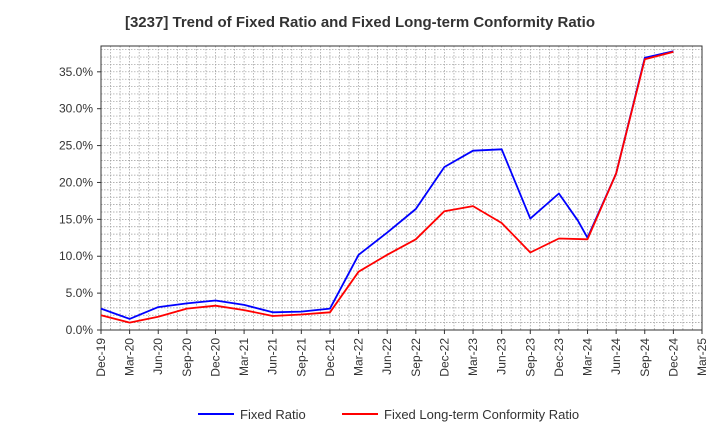 Image resolution: width=720 pixels, height=440 pixels. I want to click on x-tick-label: Dec-19, so click(101, 357).